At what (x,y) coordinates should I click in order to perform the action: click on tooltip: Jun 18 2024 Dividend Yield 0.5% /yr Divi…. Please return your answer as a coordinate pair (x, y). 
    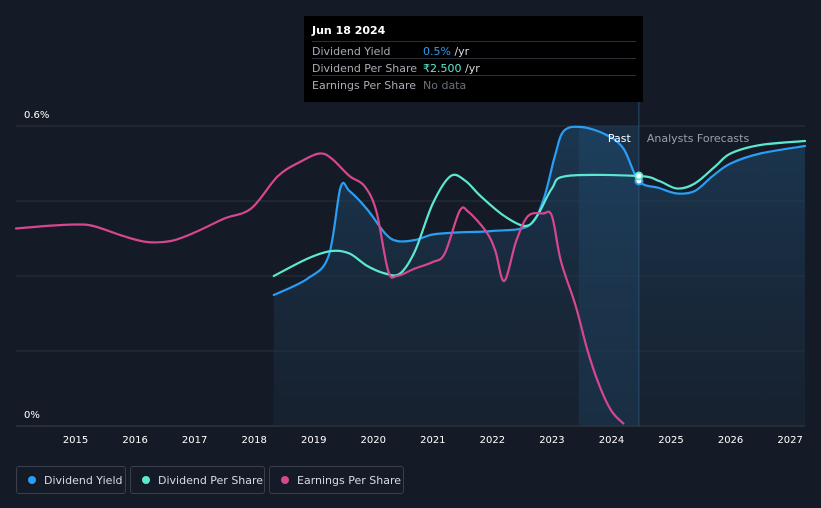
    Looking at the image, I should click on (473, 59).